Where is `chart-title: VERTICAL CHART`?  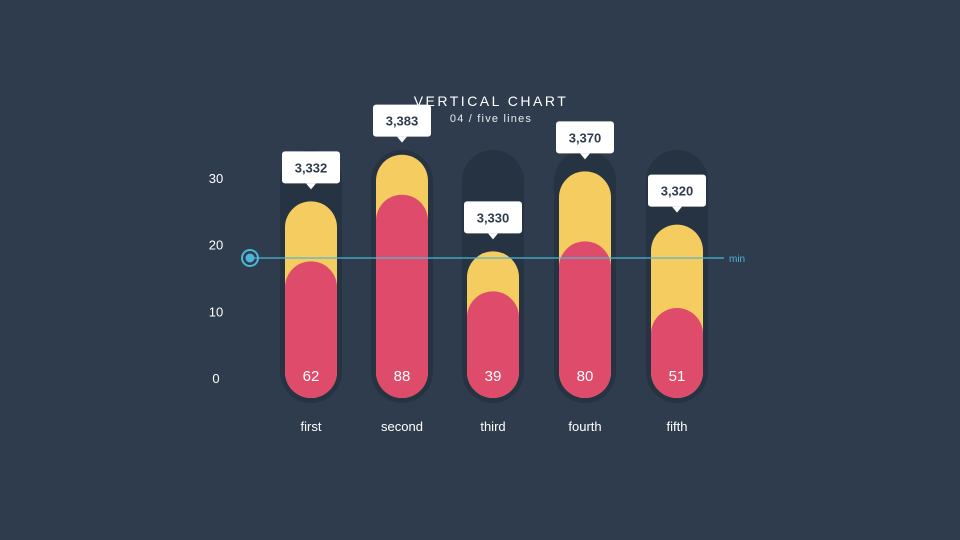
chart-title: VERTICAL CHART is located at coordinates (491, 101).